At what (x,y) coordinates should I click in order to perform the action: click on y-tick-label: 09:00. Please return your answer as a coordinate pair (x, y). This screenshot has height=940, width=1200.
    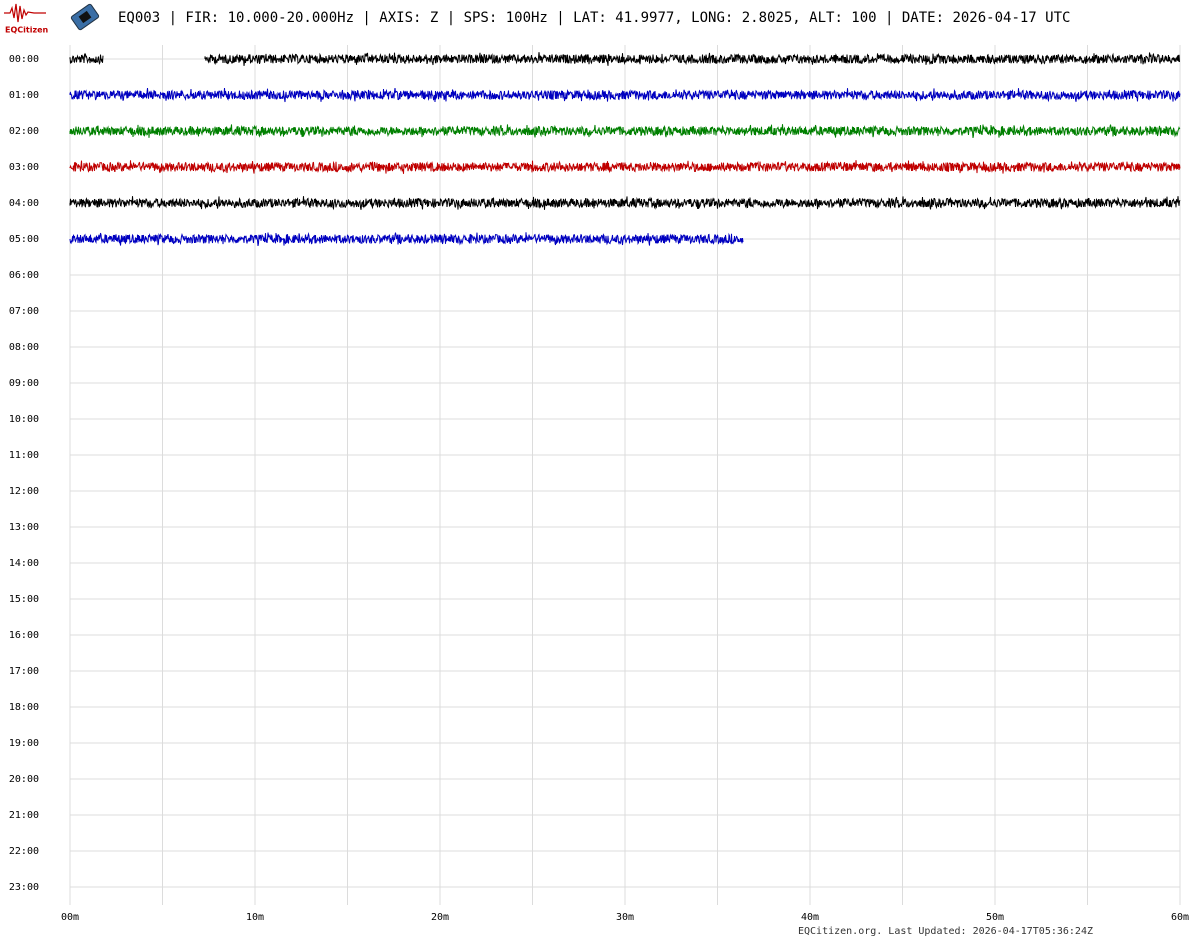
    Looking at the image, I should click on (24, 383).